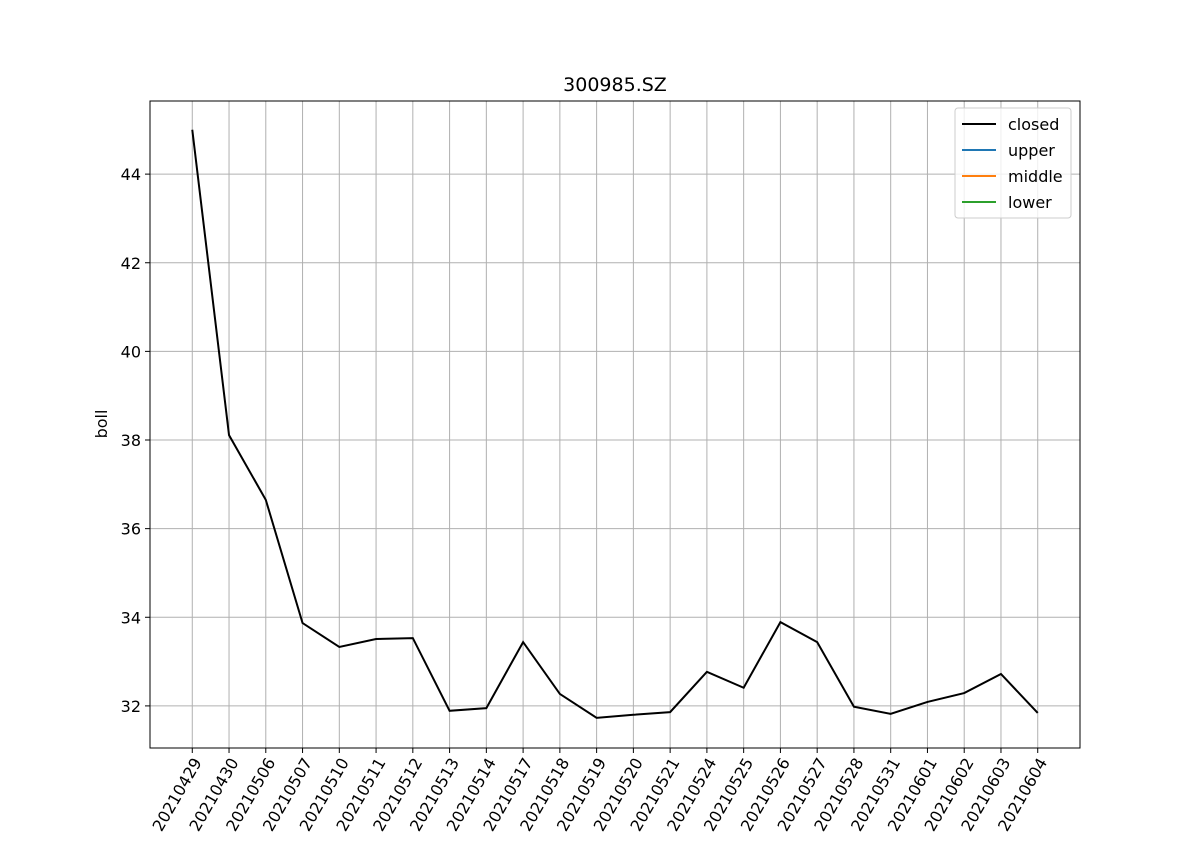  I want to click on y-tick-label: 42, so click(131, 263).